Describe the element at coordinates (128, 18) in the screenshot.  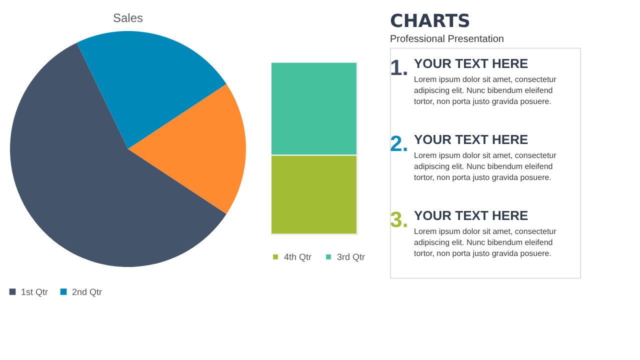
I see `chart-title: Sales` at that location.